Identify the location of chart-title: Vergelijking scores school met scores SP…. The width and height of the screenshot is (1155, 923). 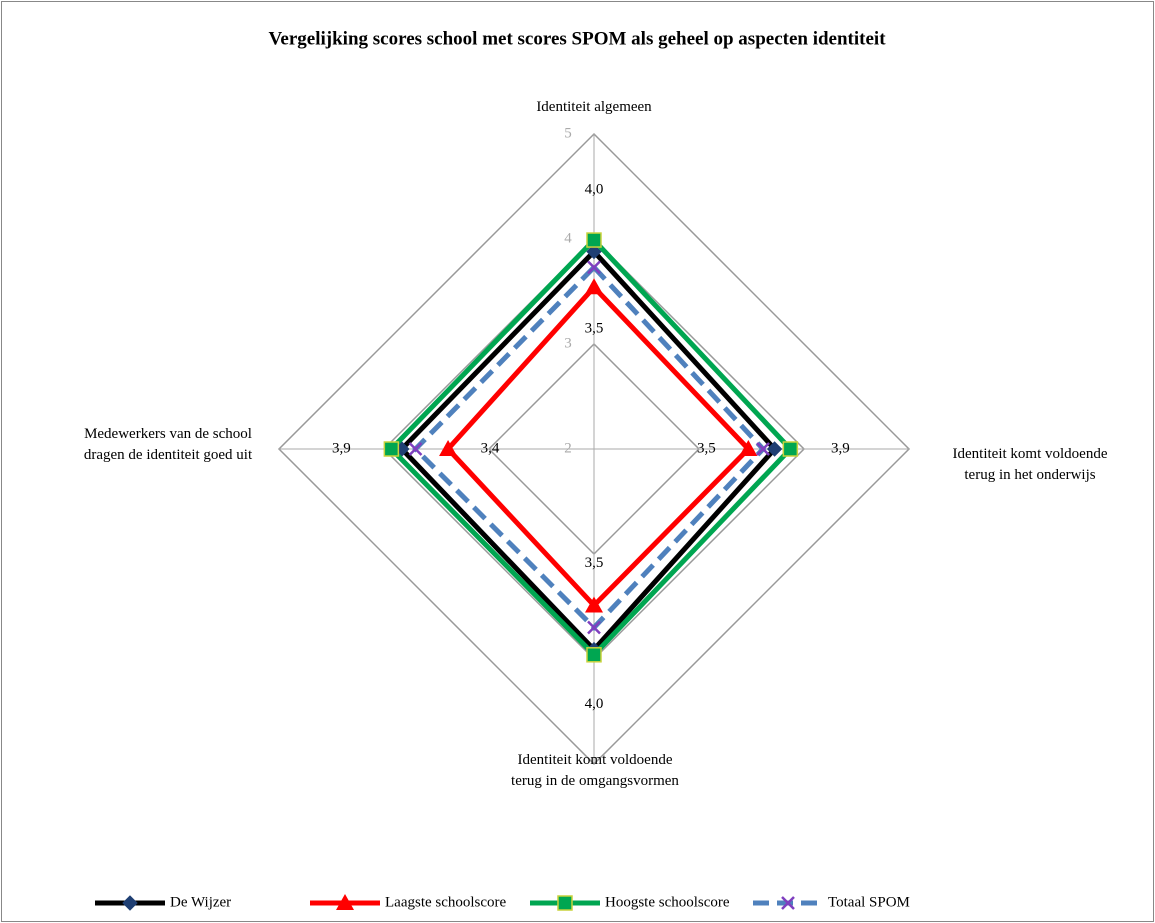
(577, 38).